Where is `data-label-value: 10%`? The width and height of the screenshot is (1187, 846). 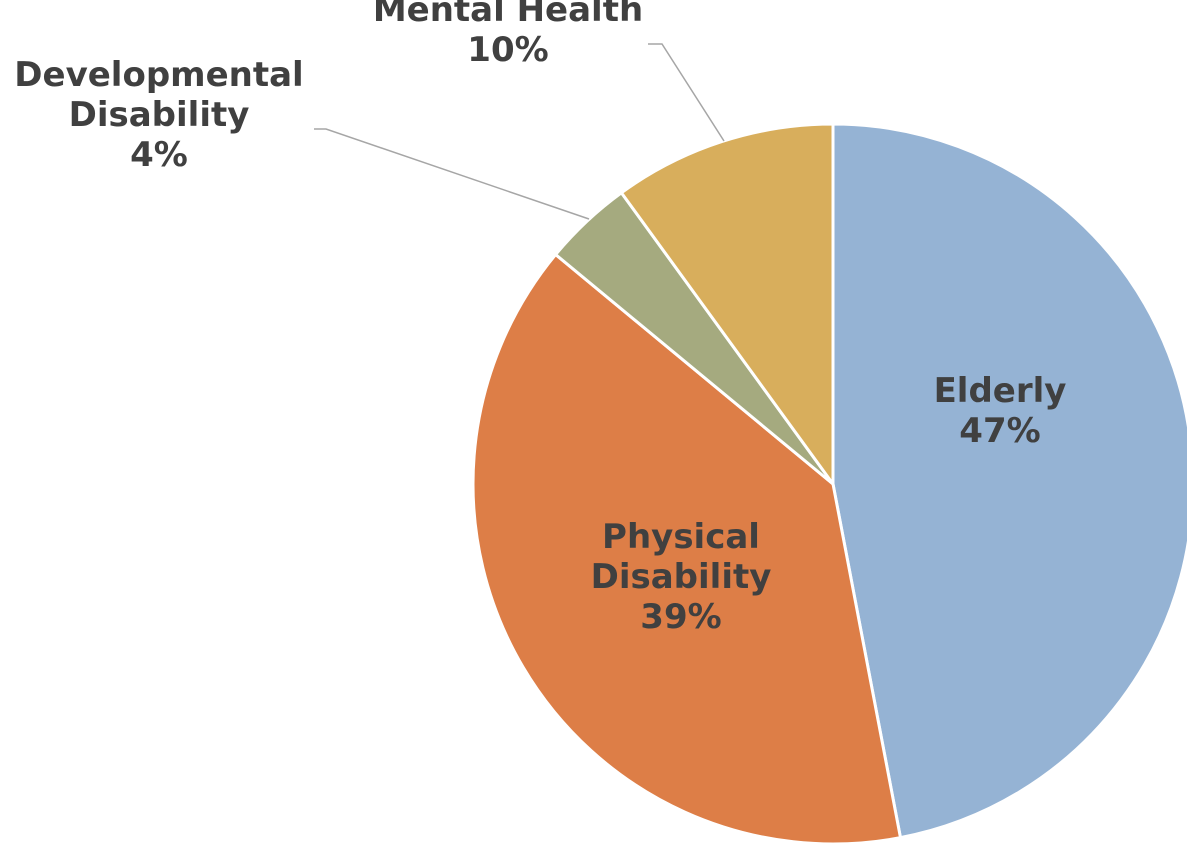
data-label-value: 10% is located at coordinates (507, 50).